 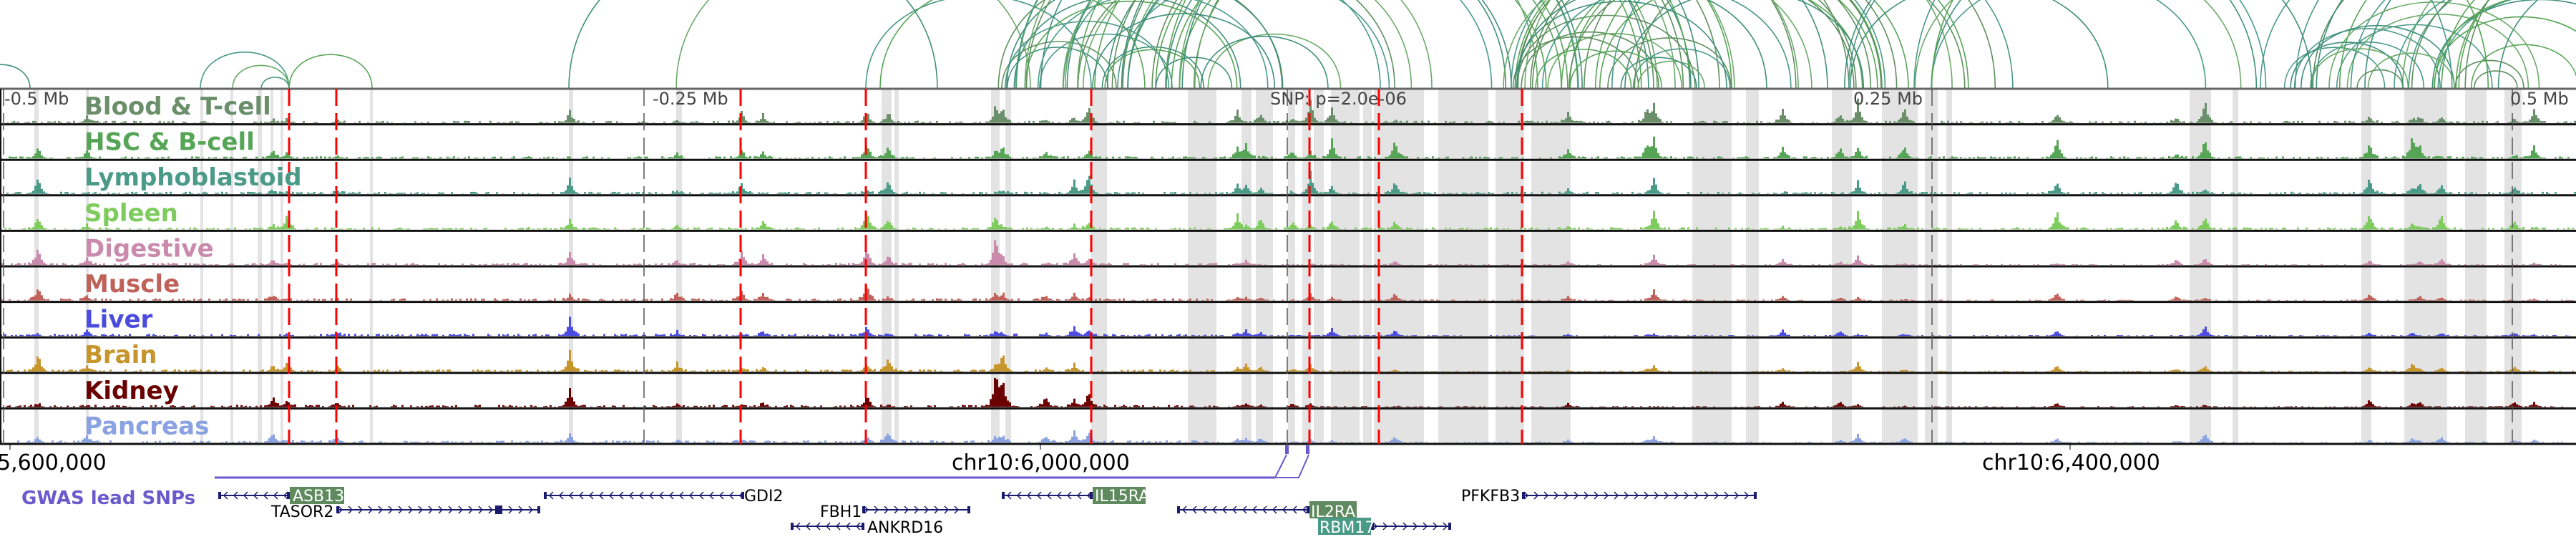 I want to click on gene-box-rbm17, so click(x=1344, y=526).